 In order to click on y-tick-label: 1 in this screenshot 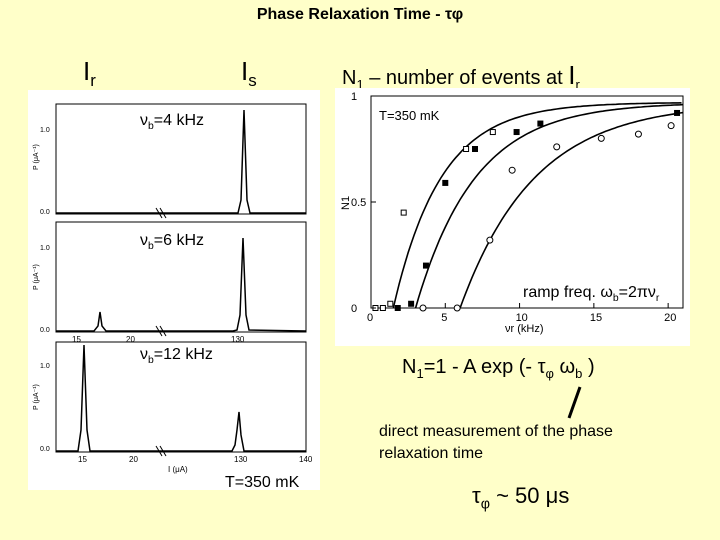, I will do `click(354, 97)`.